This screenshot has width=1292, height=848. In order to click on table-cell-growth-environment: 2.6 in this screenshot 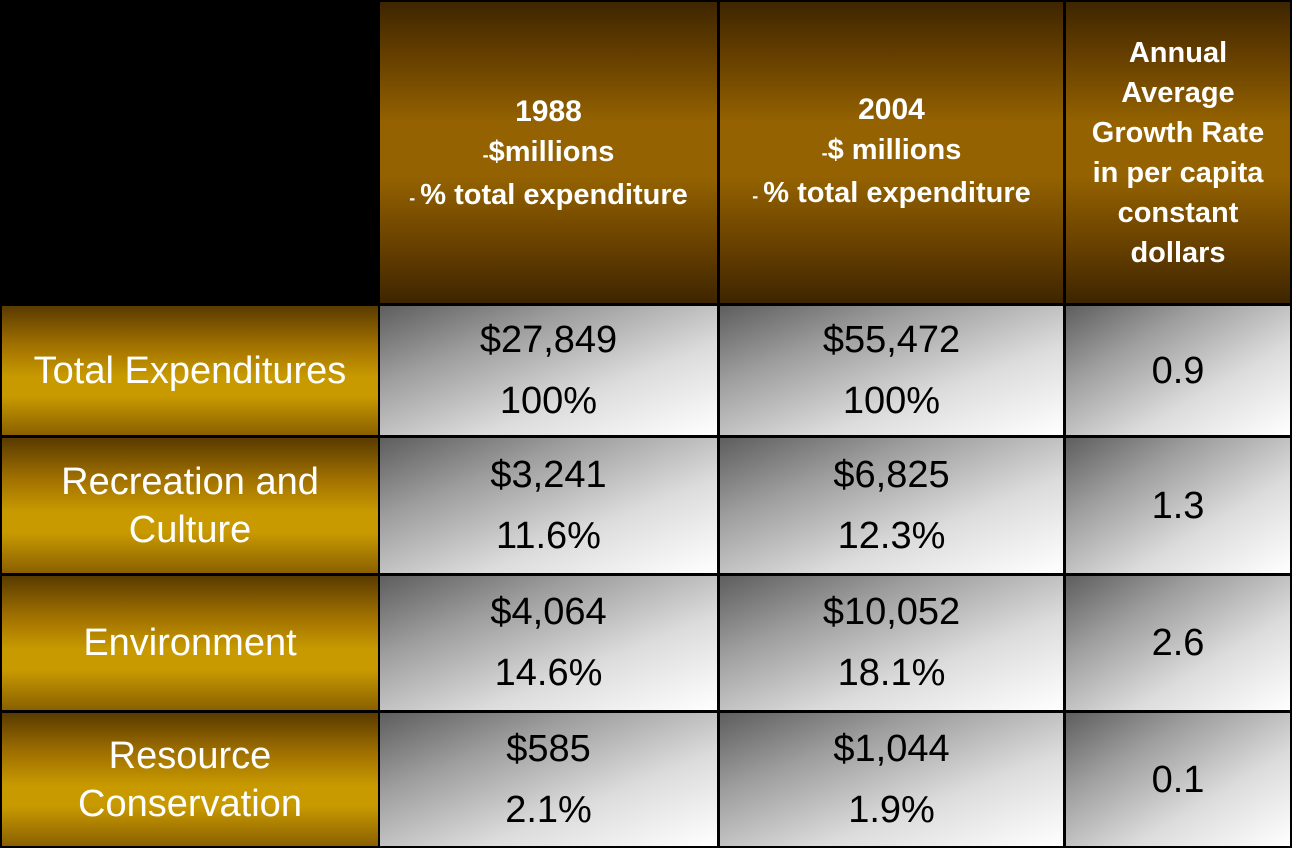, I will do `click(1178, 643)`.